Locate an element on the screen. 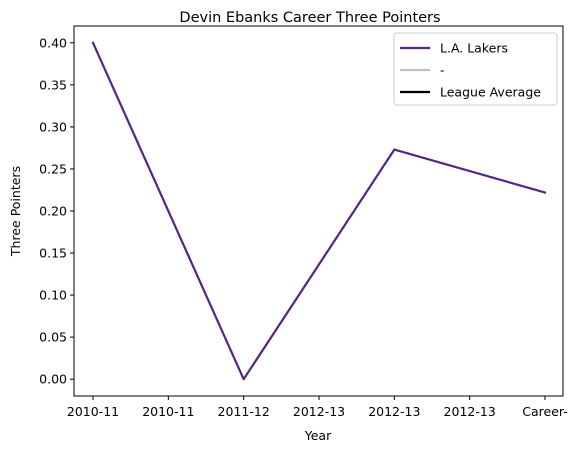  legend-label: L.A. Lakers is located at coordinates (474, 48).